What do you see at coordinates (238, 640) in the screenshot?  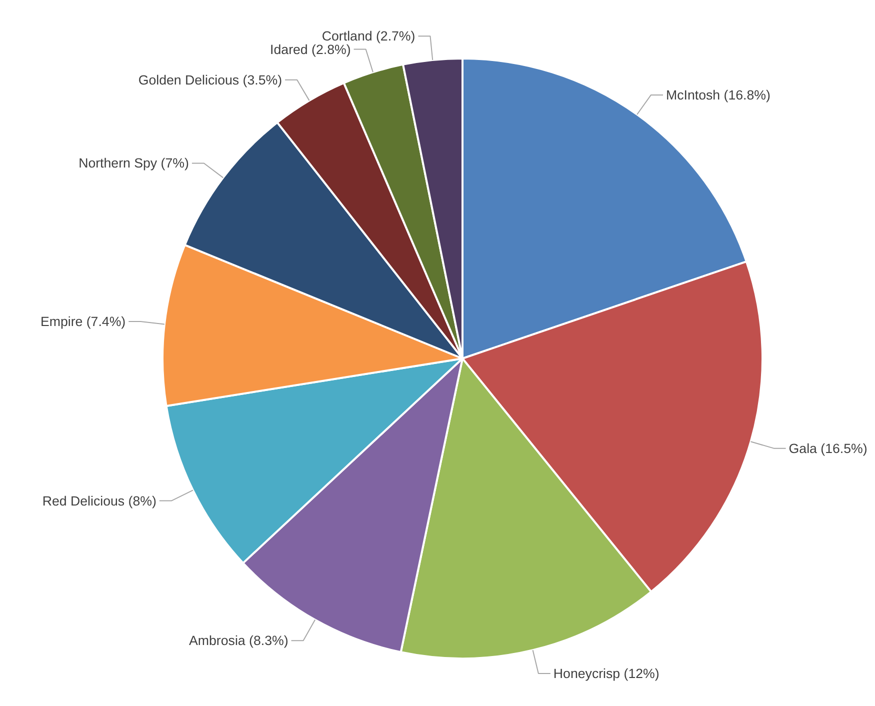 I see `slice-label: Ambrosia (8.3%)` at bounding box center [238, 640].